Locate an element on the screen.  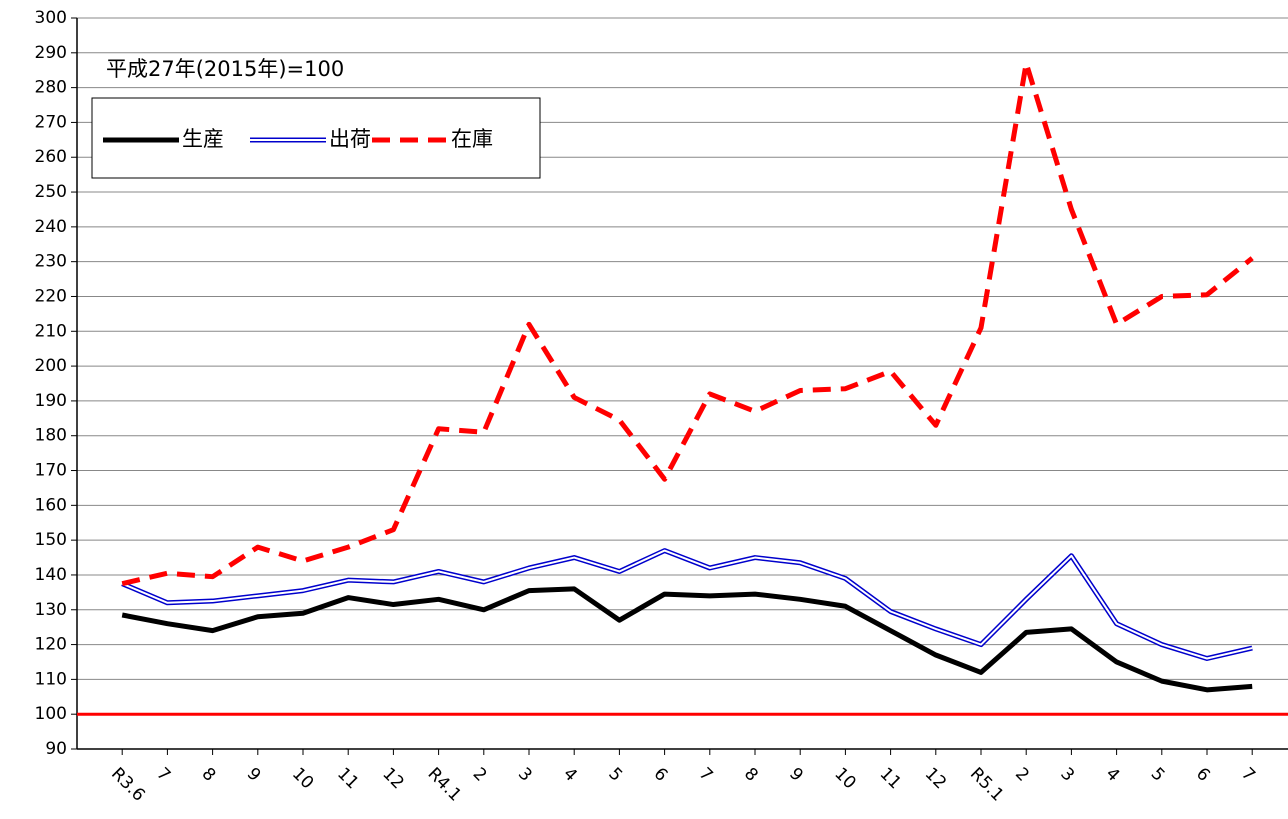
y-tick-label: 150 is located at coordinates (51, 540).